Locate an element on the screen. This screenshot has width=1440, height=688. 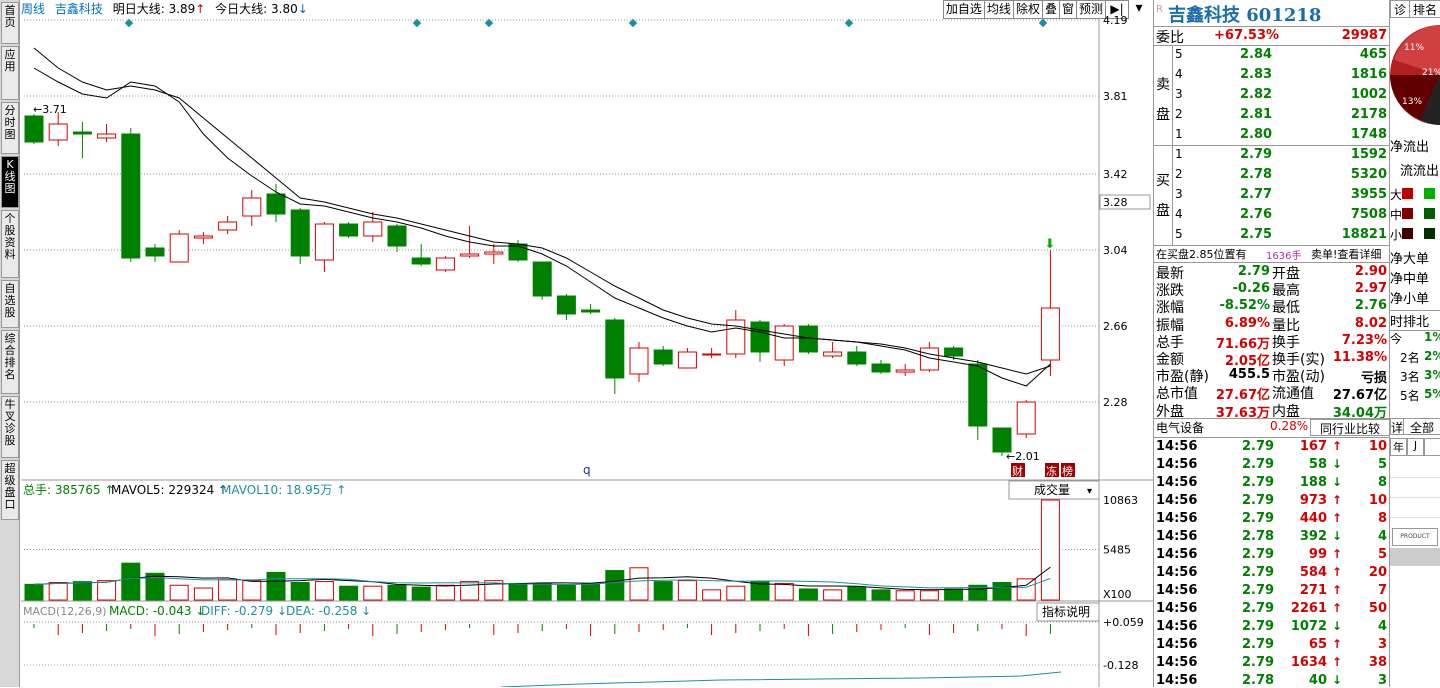
sell-price: 2.84 is located at coordinates (1256, 54).